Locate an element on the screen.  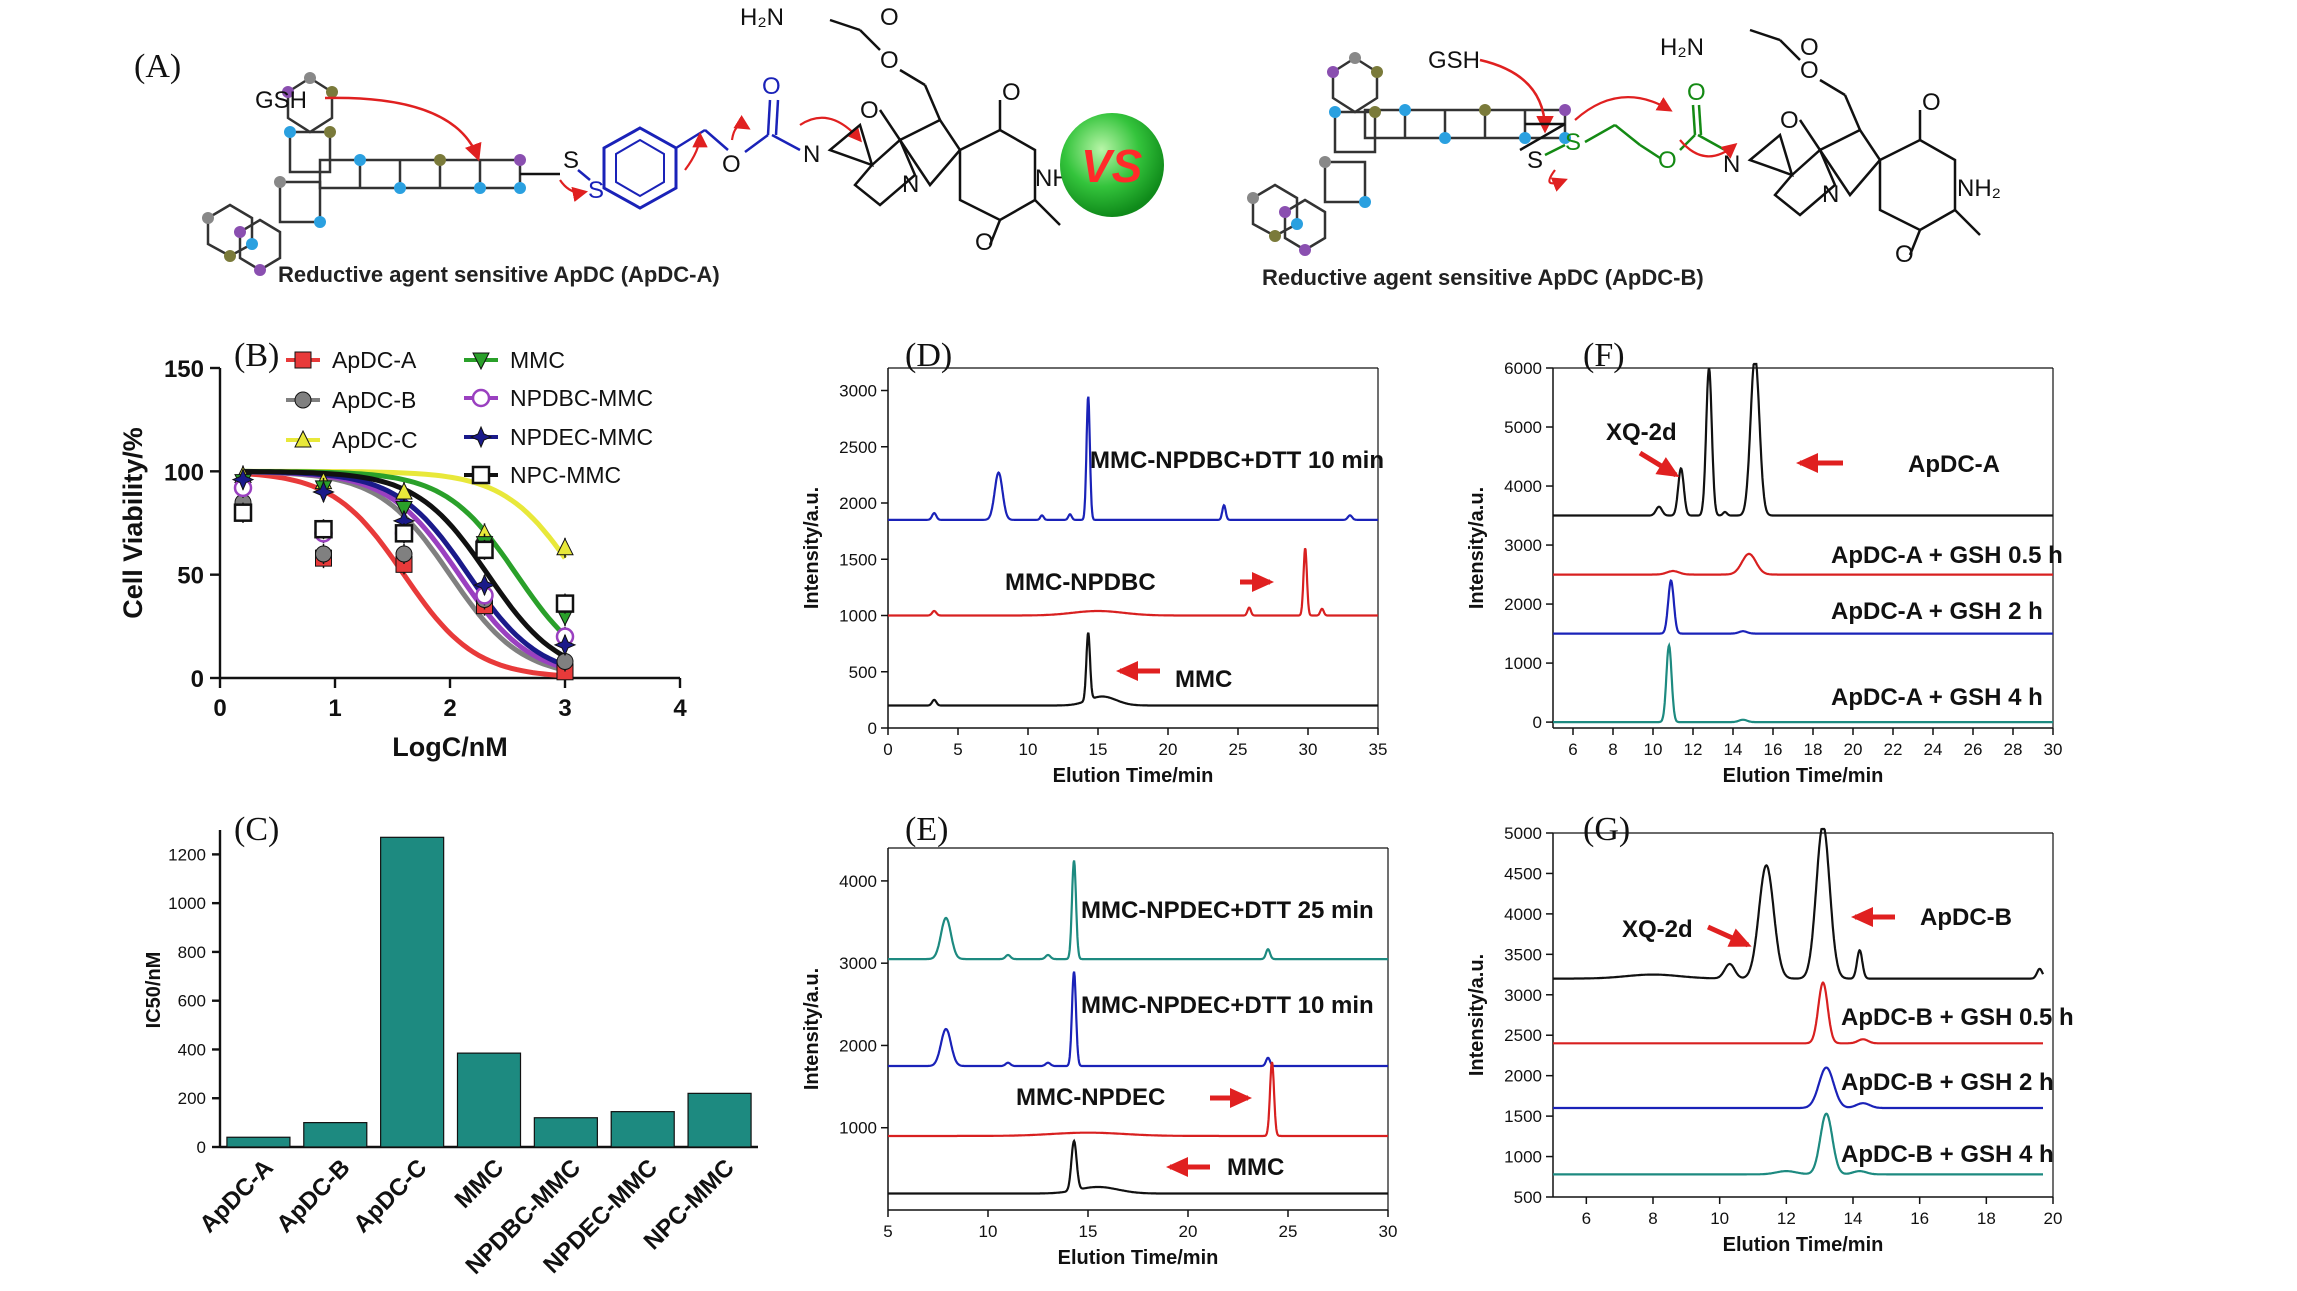
vs-label: VS is located at coordinates (1112, 166).